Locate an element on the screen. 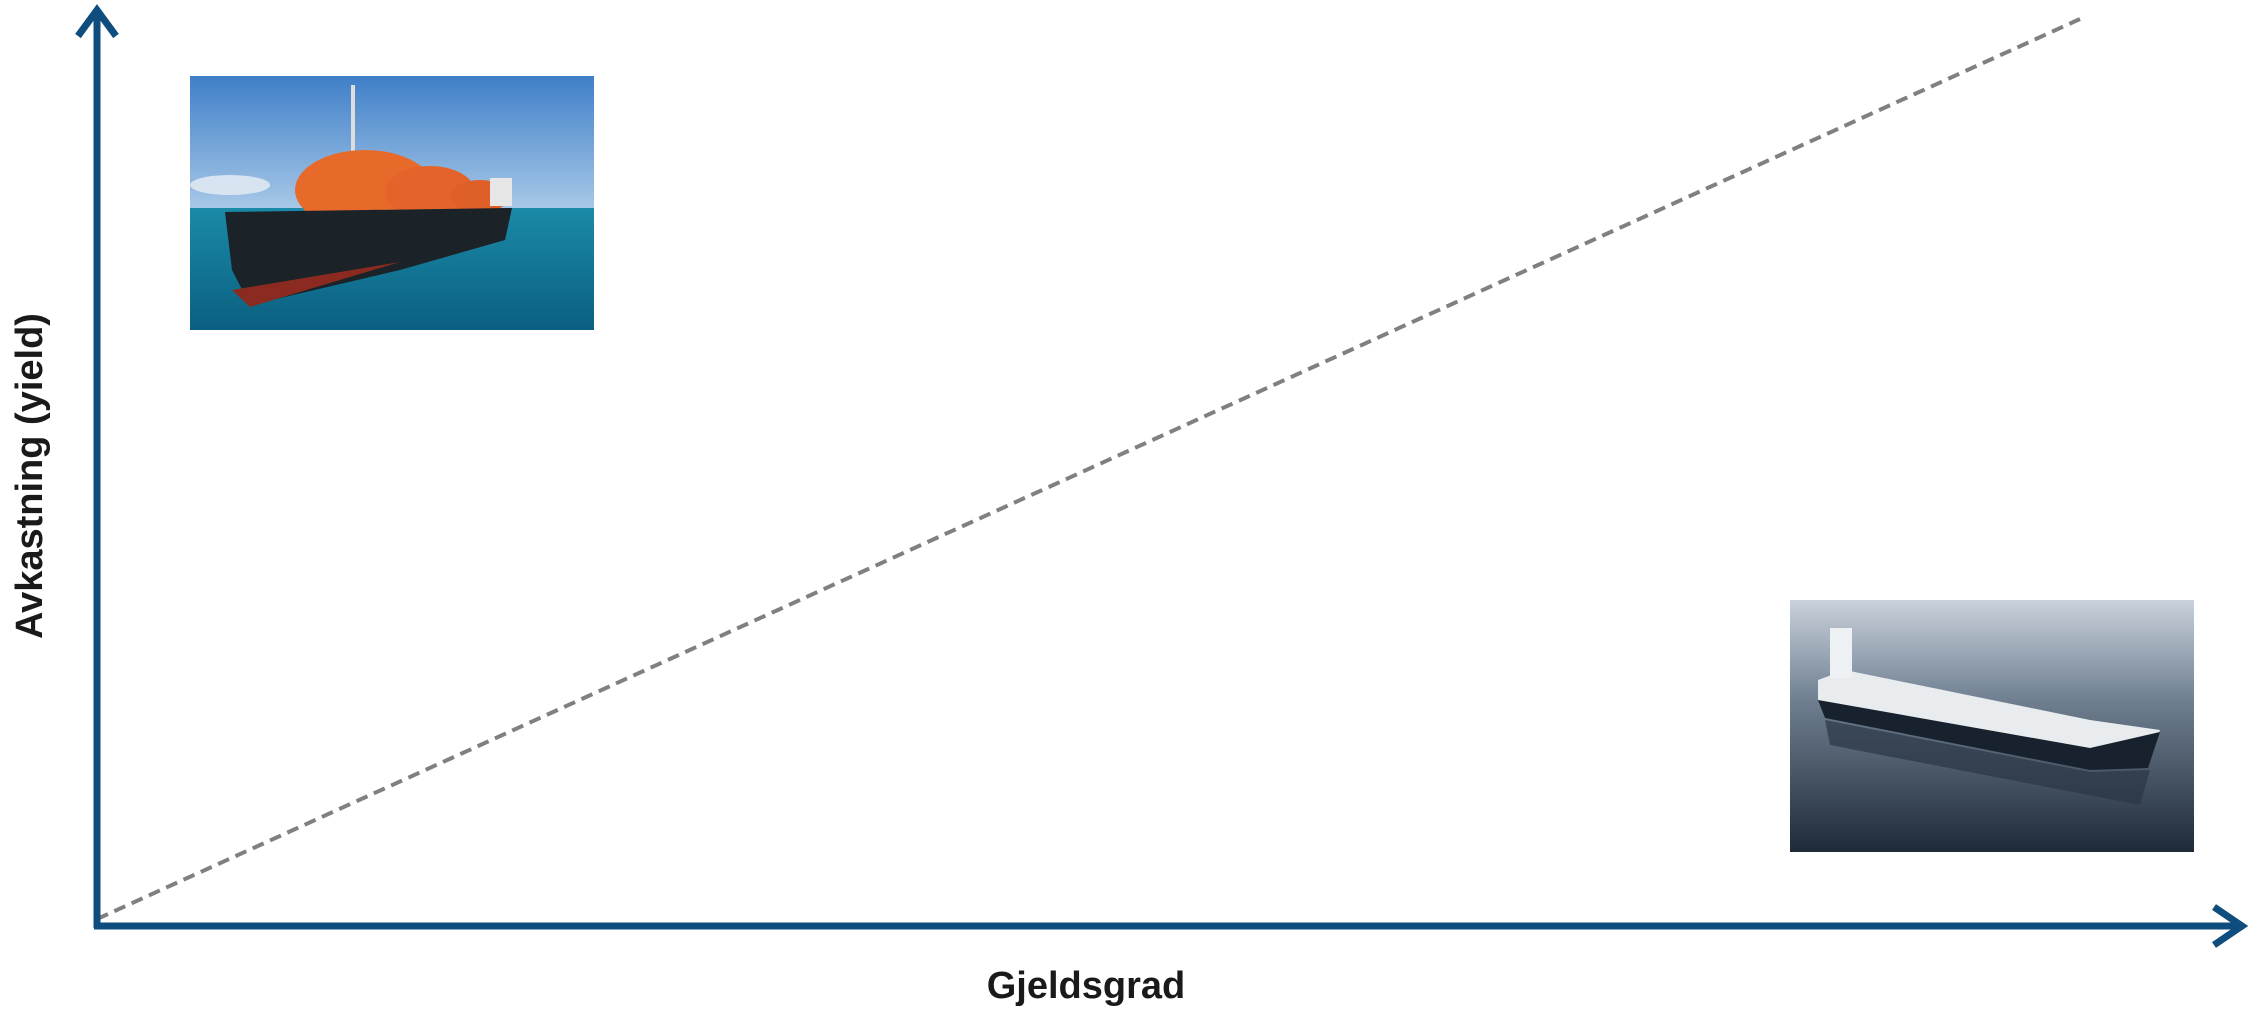 This screenshot has width=2262, height=1012. x-axis-label: Gjeldsgrad is located at coordinates (1086, 986).